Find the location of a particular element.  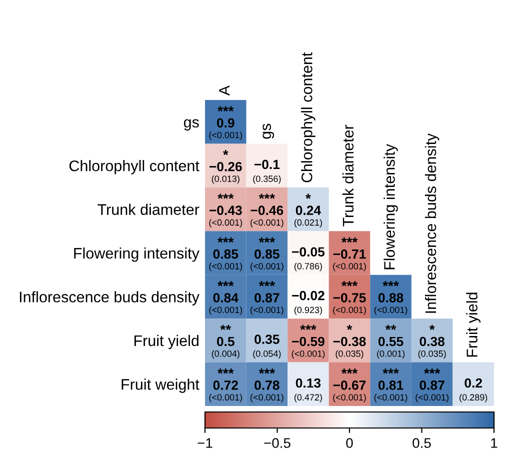

y-tick-label: Fruit yield is located at coordinates (166, 342).